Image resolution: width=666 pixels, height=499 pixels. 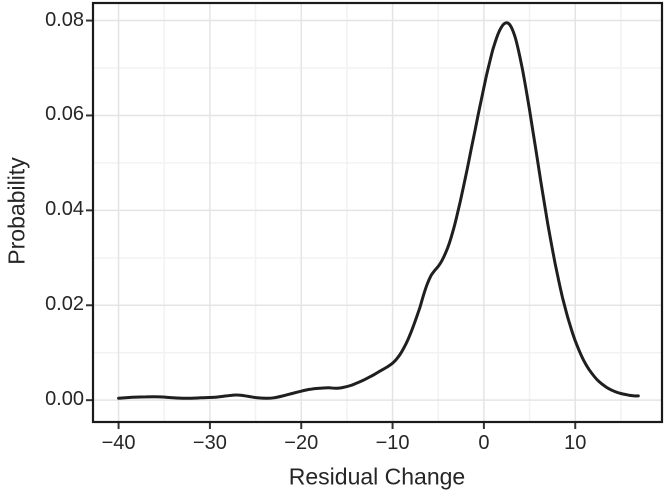 What do you see at coordinates (64, 304) in the screenshot?
I see `y-tick-label: 0.02` at bounding box center [64, 304].